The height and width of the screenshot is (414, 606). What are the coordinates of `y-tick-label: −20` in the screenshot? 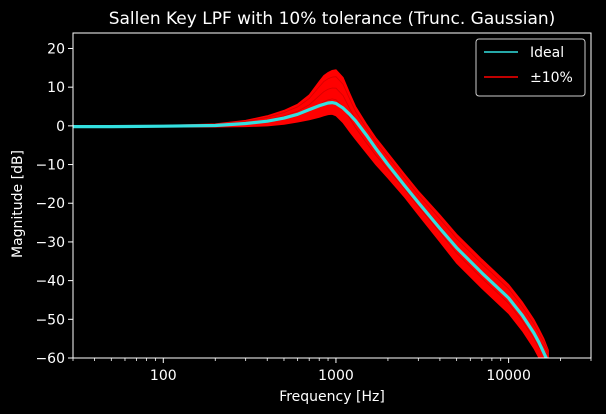 It's located at (50, 204).